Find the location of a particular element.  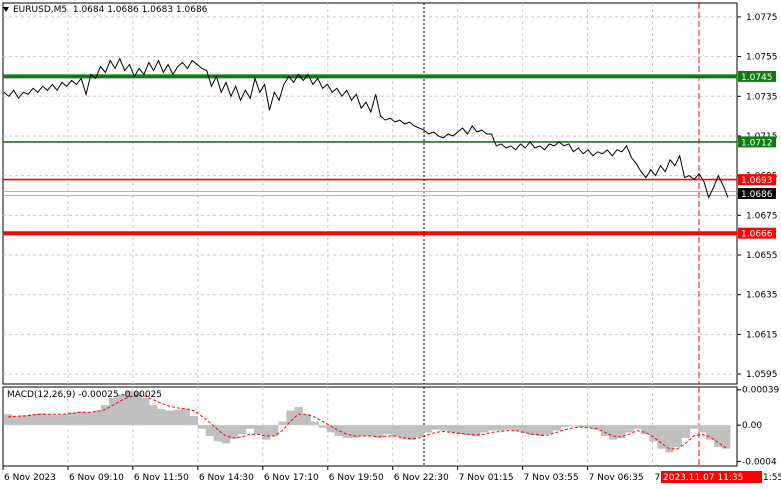

level-badge-1.0693 is located at coordinates (757, 180).